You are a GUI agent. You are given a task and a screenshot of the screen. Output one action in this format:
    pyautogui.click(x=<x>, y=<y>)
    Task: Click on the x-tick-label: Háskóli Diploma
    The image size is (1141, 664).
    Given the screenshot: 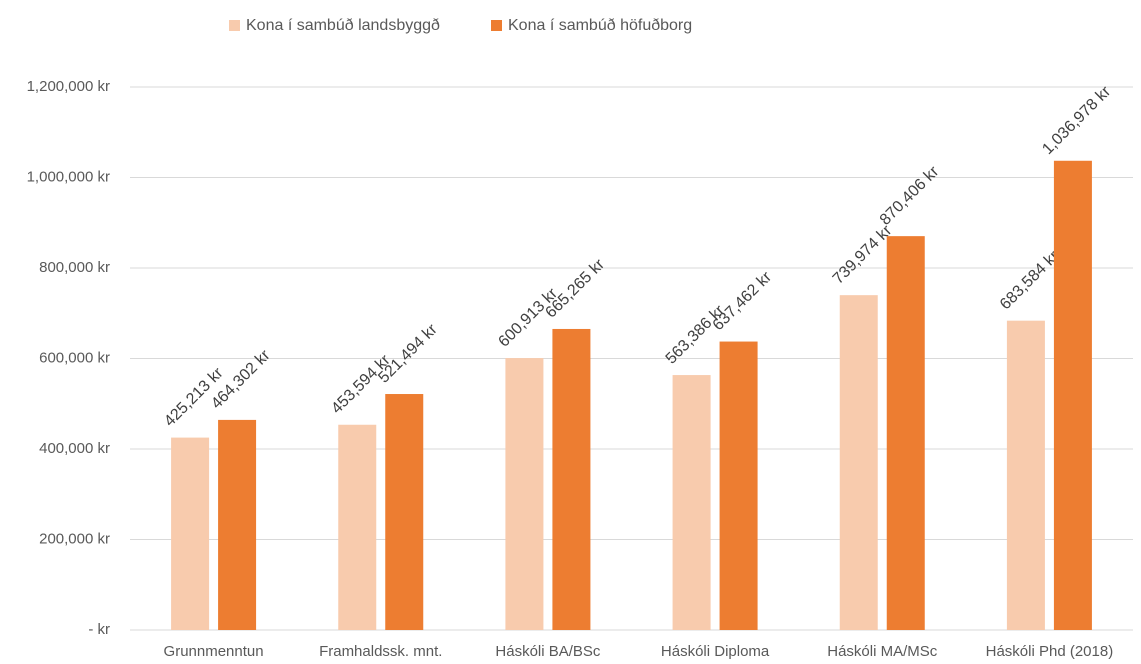 What is the action you would take?
    pyautogui.click(x=715, y=651)
    